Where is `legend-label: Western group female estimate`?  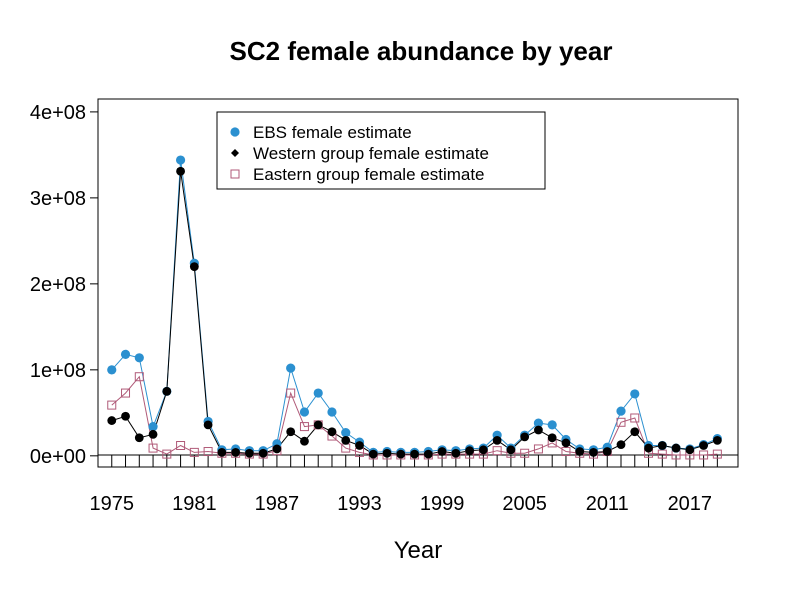
legend-label: Western group female estimate is located at coordinates (371, 153).